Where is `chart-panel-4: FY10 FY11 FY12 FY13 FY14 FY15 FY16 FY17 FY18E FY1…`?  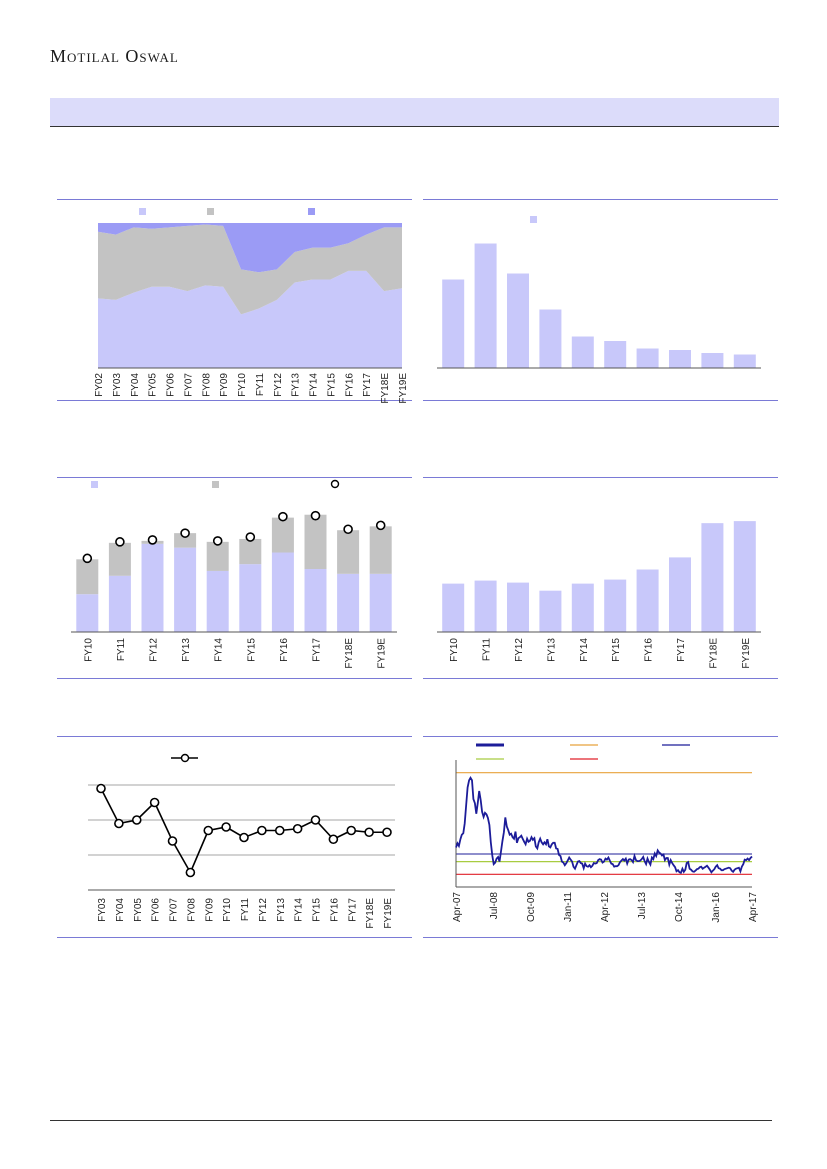 chart-panel-4: FY10 FY11 FY12 FY13 FY14 FY15 FY16 FY17 FY18E FY1… is located at coordinates (600, 578).